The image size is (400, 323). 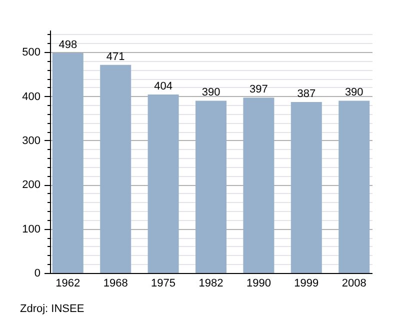 I want to click on x-tick-label: 2008, so click(x=354, y=284).